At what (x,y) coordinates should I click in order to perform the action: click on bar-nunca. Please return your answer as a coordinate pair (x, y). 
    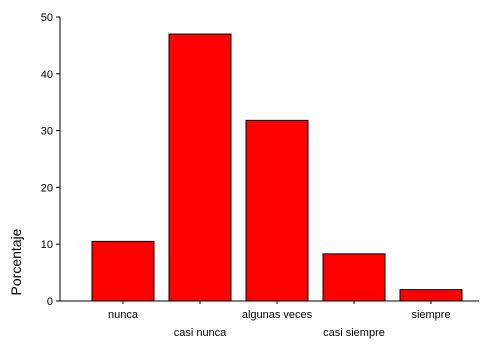
    Looking at the image, I should click on (123, 271).